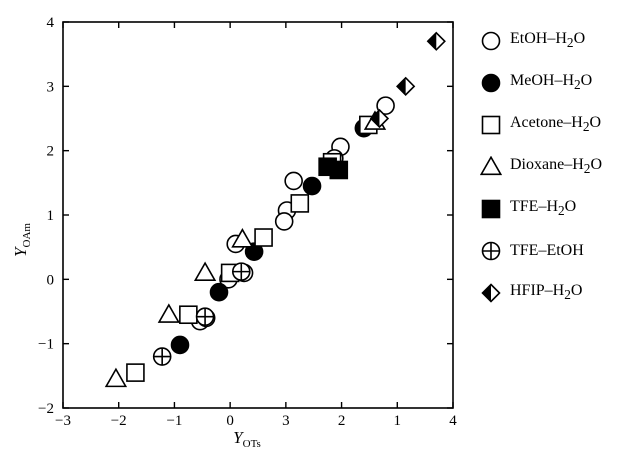 This screenshot has height=452, width=637. Describe the element at coordinates (174, 421) in the screenshot. I see `x-tick-label: −1` at that location.